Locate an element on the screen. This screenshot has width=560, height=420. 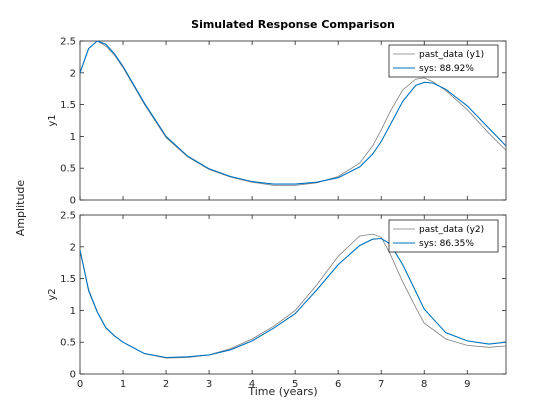
y-axis-label: Amplitude is located at coordinates (20, 208).